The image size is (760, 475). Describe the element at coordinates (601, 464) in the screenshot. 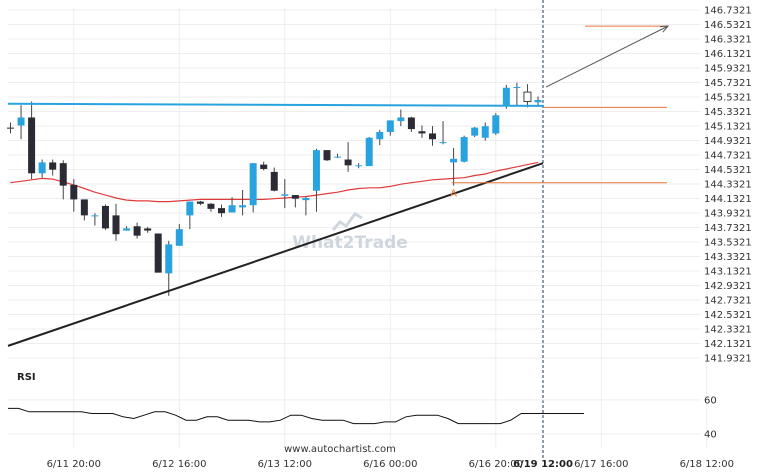

I see `time-tick-label: 6/17 16:00` at that location.